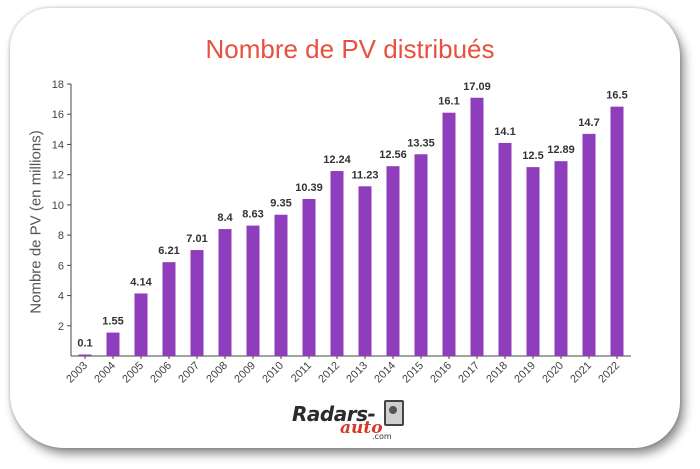 The image size is (700, 469). What do you see at coordinates (84, 343) in the screenshot?
I see `value-label-2003: 0.1` at bounding box center [84, 343].